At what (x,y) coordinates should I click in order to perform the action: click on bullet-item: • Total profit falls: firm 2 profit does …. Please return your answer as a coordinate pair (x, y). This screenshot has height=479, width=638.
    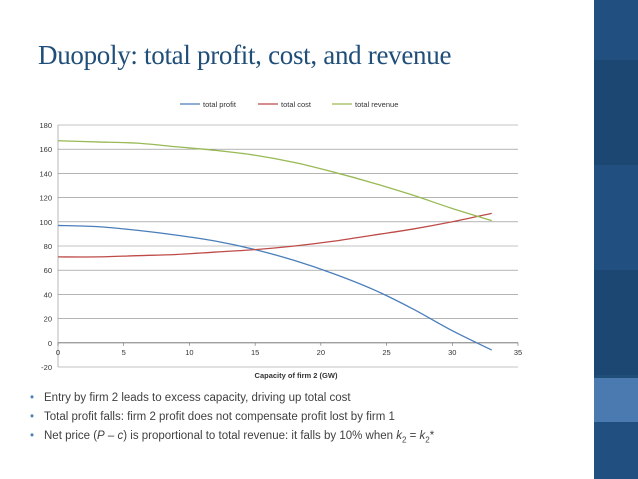
    Looking at the image, I should click on (310, 417).